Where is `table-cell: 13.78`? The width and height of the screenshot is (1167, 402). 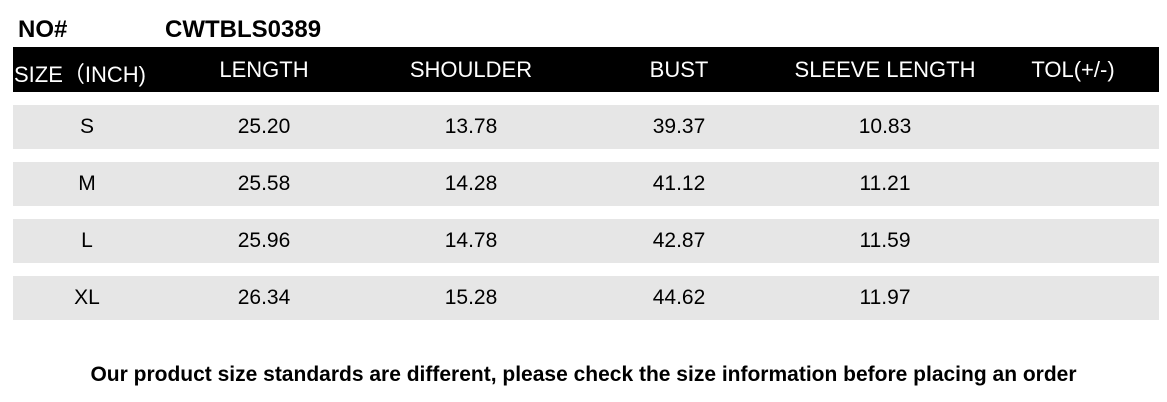 table-cell: 13.78 is located at coordinates (471, 126).